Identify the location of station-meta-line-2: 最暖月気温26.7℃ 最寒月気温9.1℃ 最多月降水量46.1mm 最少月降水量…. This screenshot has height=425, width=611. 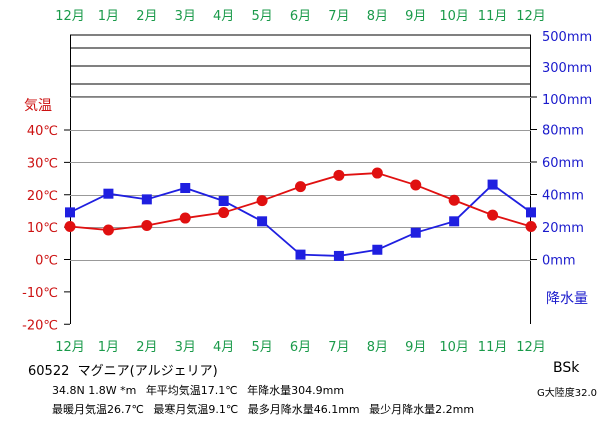
(266, 409).